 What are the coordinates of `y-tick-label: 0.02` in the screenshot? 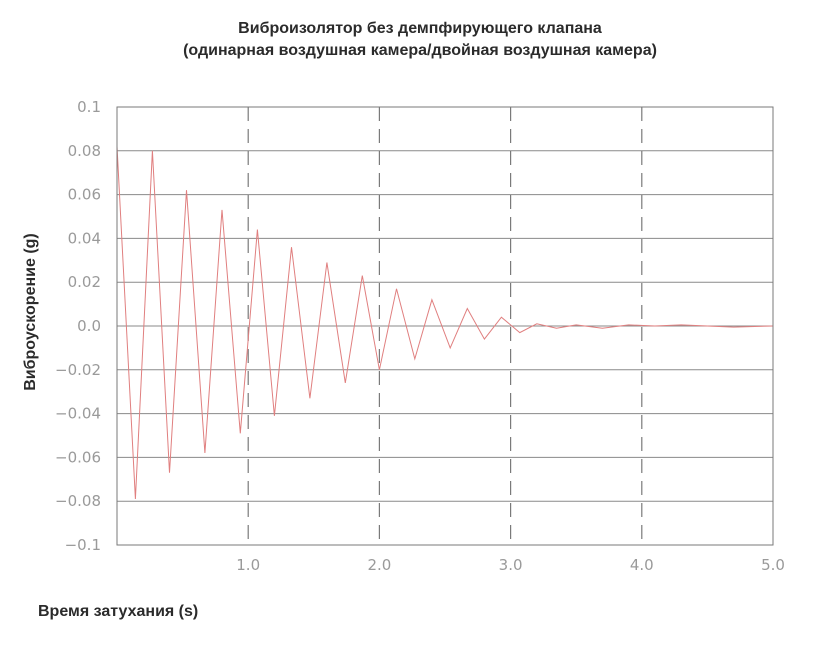 It's located at (84, 282).